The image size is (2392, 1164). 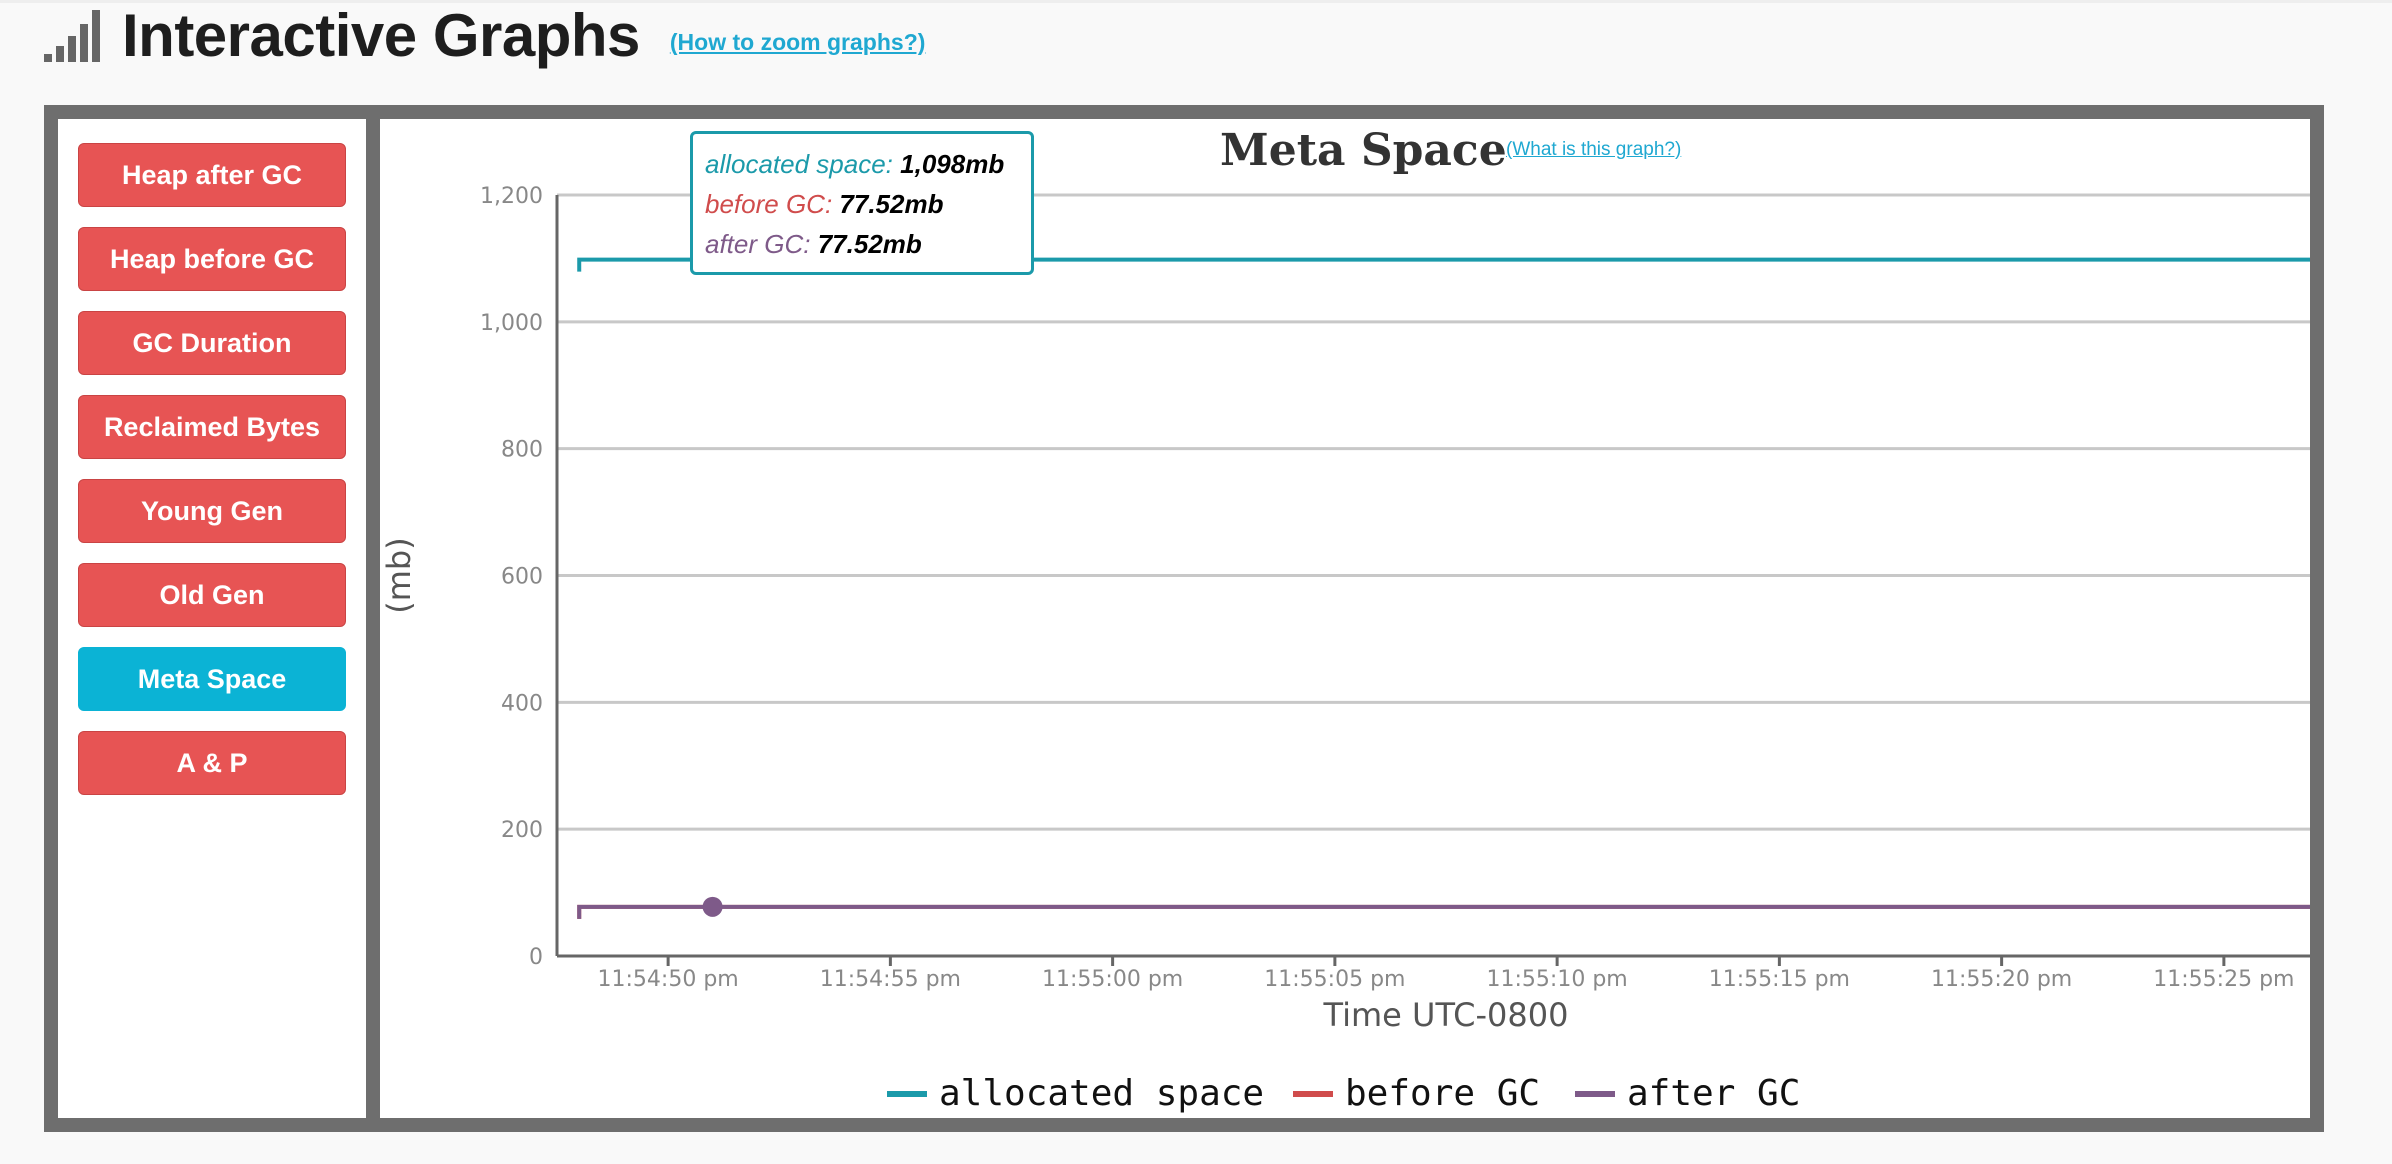 I want to click on x-tick-label: 11:55:25 pm, so click(x=2223, y=979).